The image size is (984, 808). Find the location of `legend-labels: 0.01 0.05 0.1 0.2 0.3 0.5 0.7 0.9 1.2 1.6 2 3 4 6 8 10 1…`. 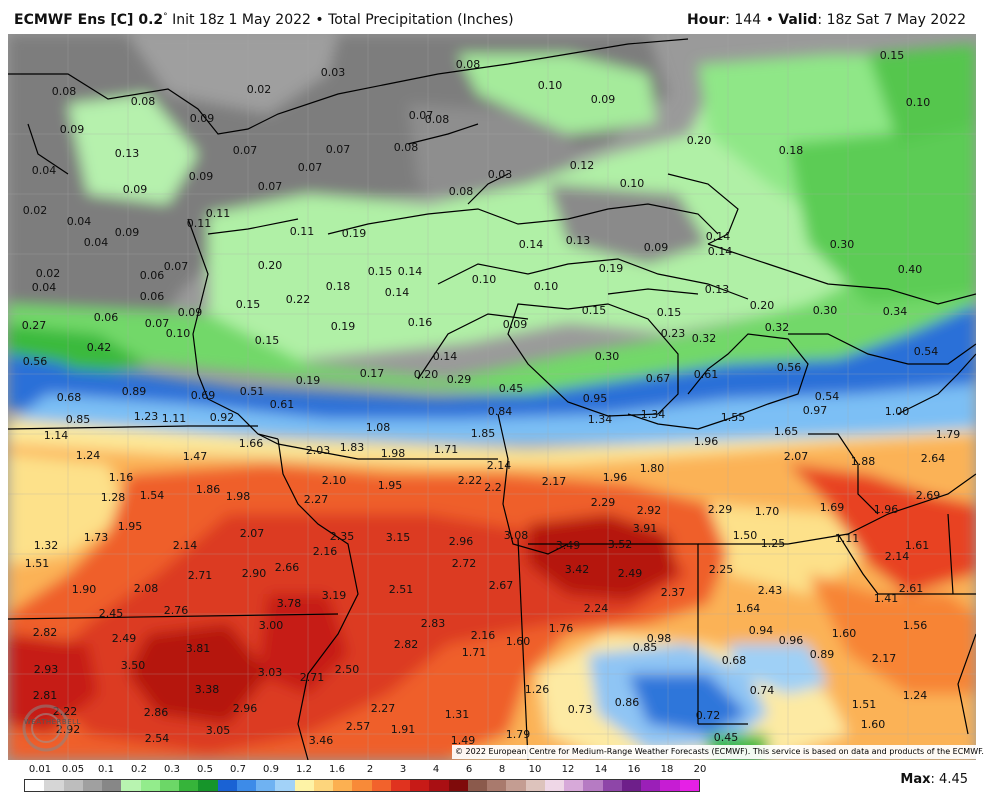

legend-labels: 0.01 0.05 0.1 0.2 0.3 0.5 0.7 0.9 1.2 1.6 2 3 4 6 8 10 1… is located at coordinates (365, 771).